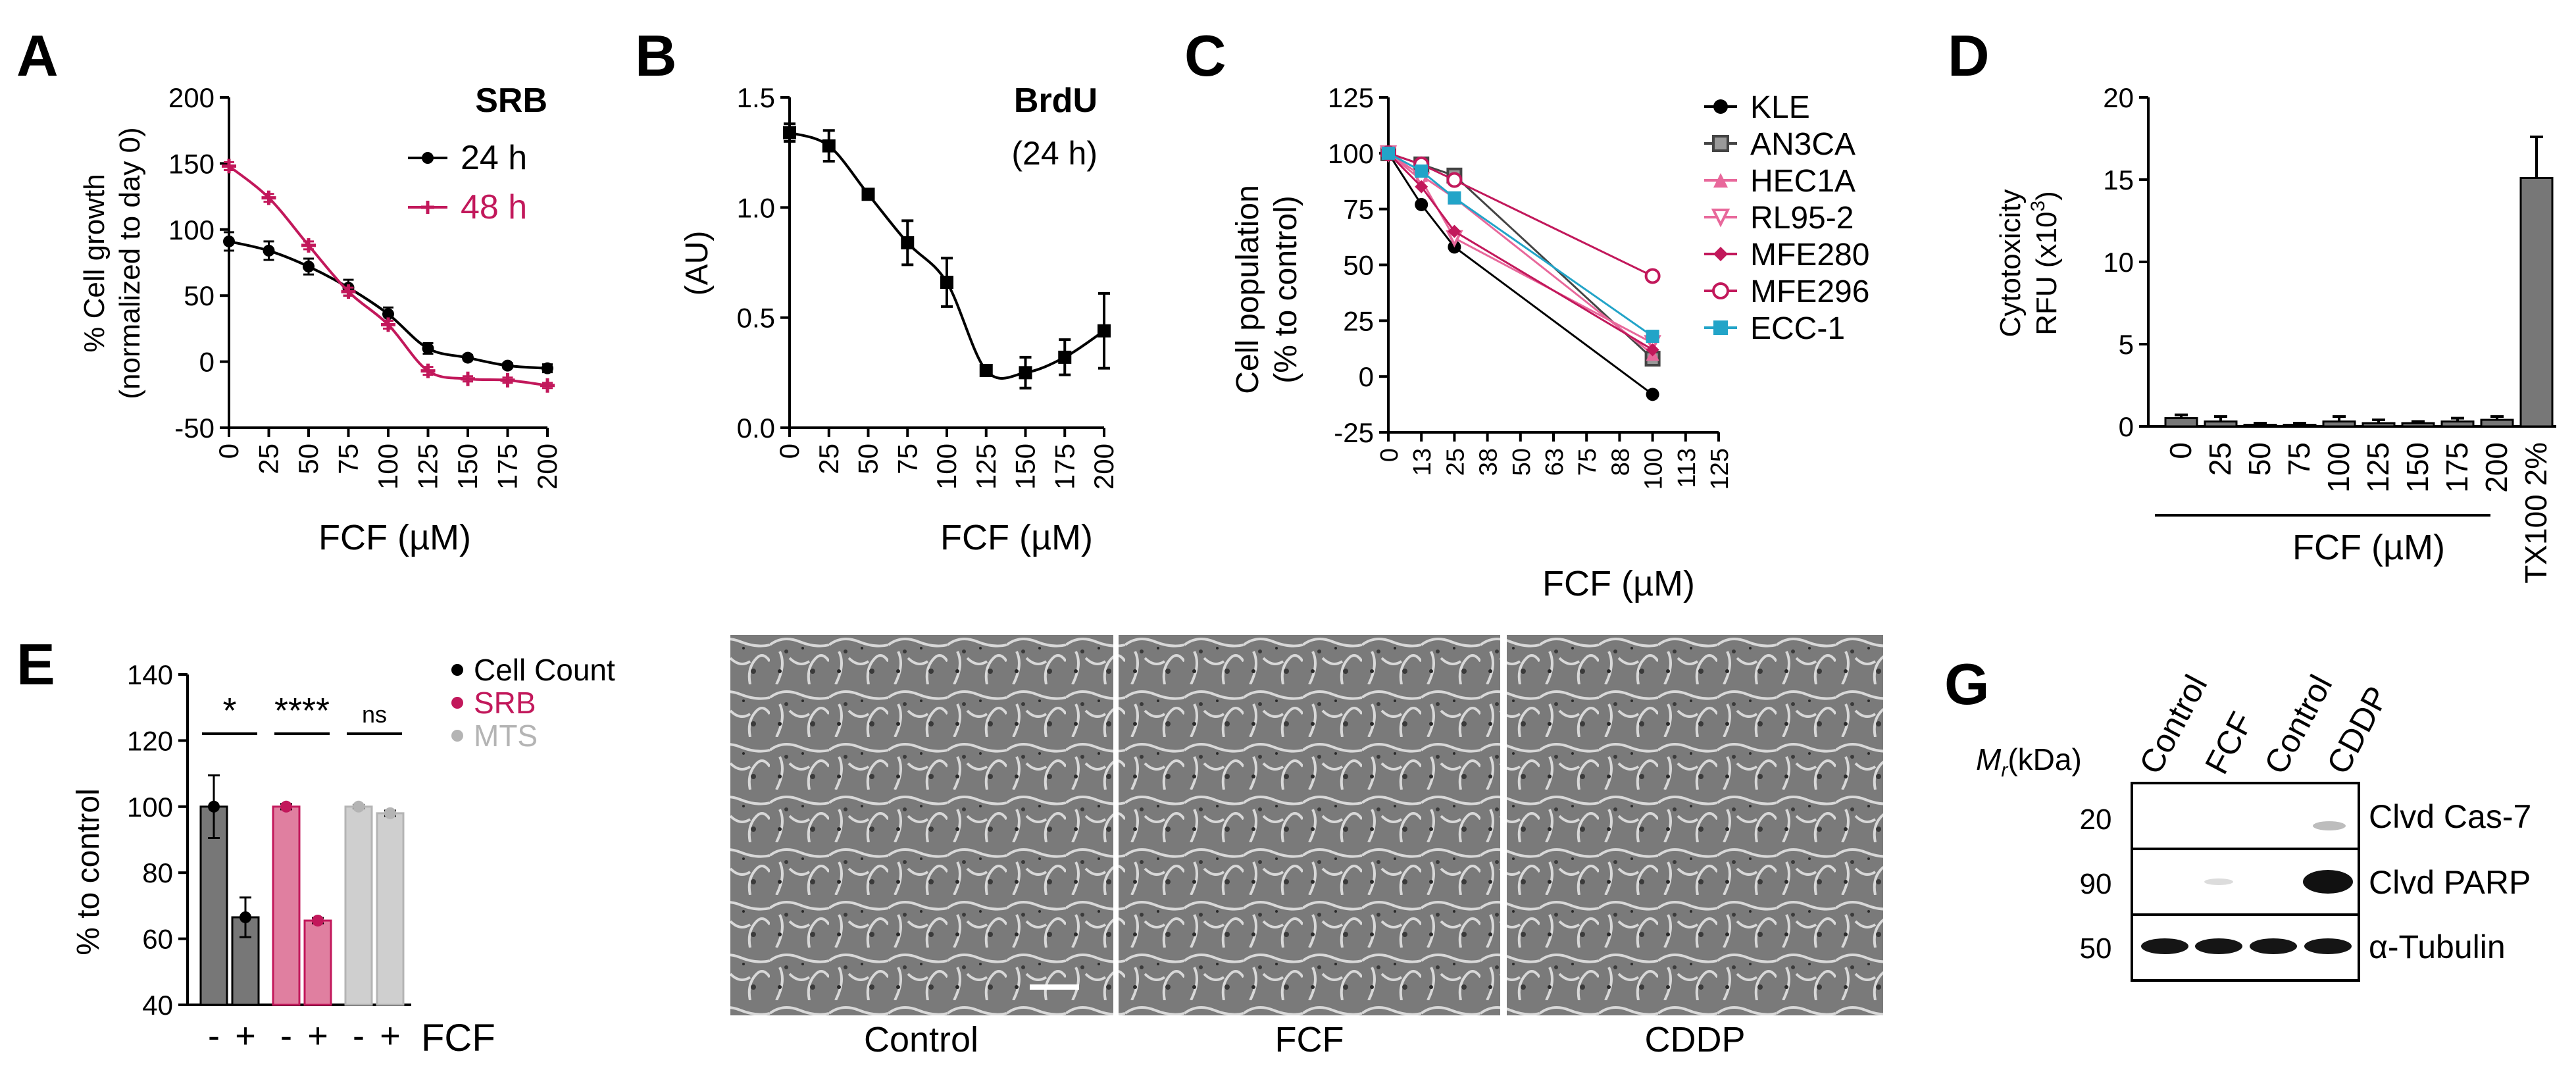  Describe the element at coordinates (946, 467) in the screenshot. I see `chart-b-xtick-labels: 0 25 50 75 100 125 150 175 200` at that location.